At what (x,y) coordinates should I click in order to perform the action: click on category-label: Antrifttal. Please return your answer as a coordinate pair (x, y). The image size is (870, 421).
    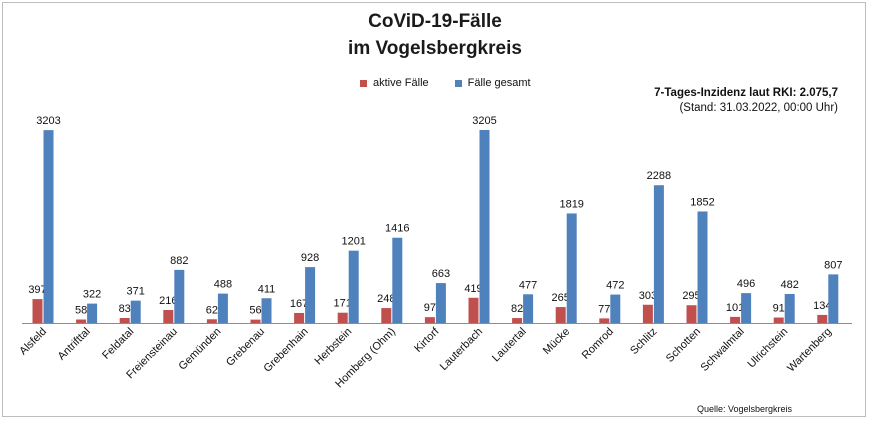
    Looking at the image, I should click on (74, 344).